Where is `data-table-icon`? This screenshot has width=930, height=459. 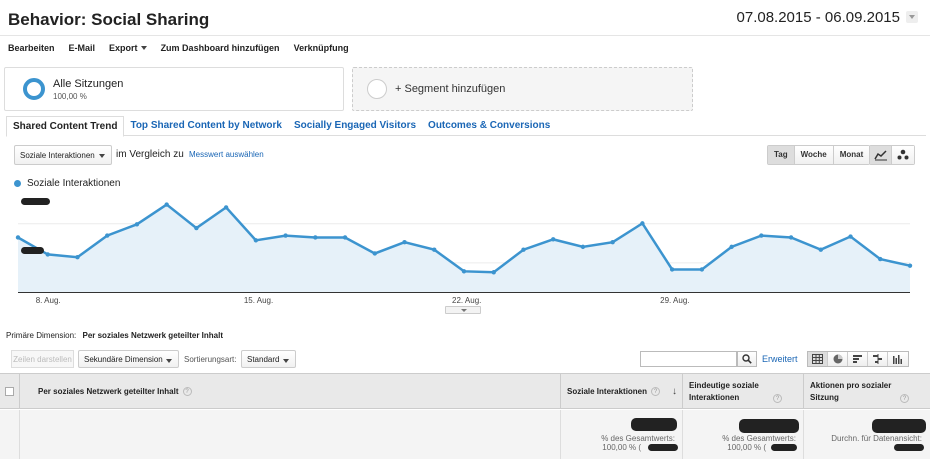 data-table-icon is located at coordinates (818, 359).